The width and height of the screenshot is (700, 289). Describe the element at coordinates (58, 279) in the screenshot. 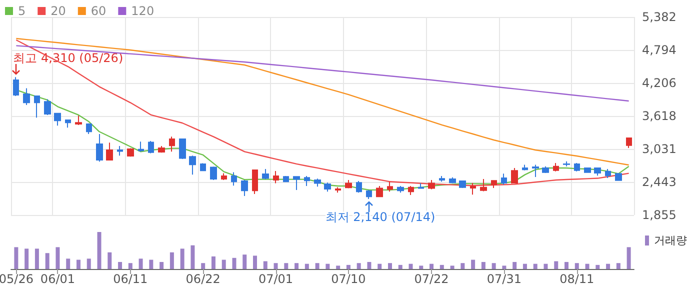

I see `x-tick-label: 06/01` at that location.